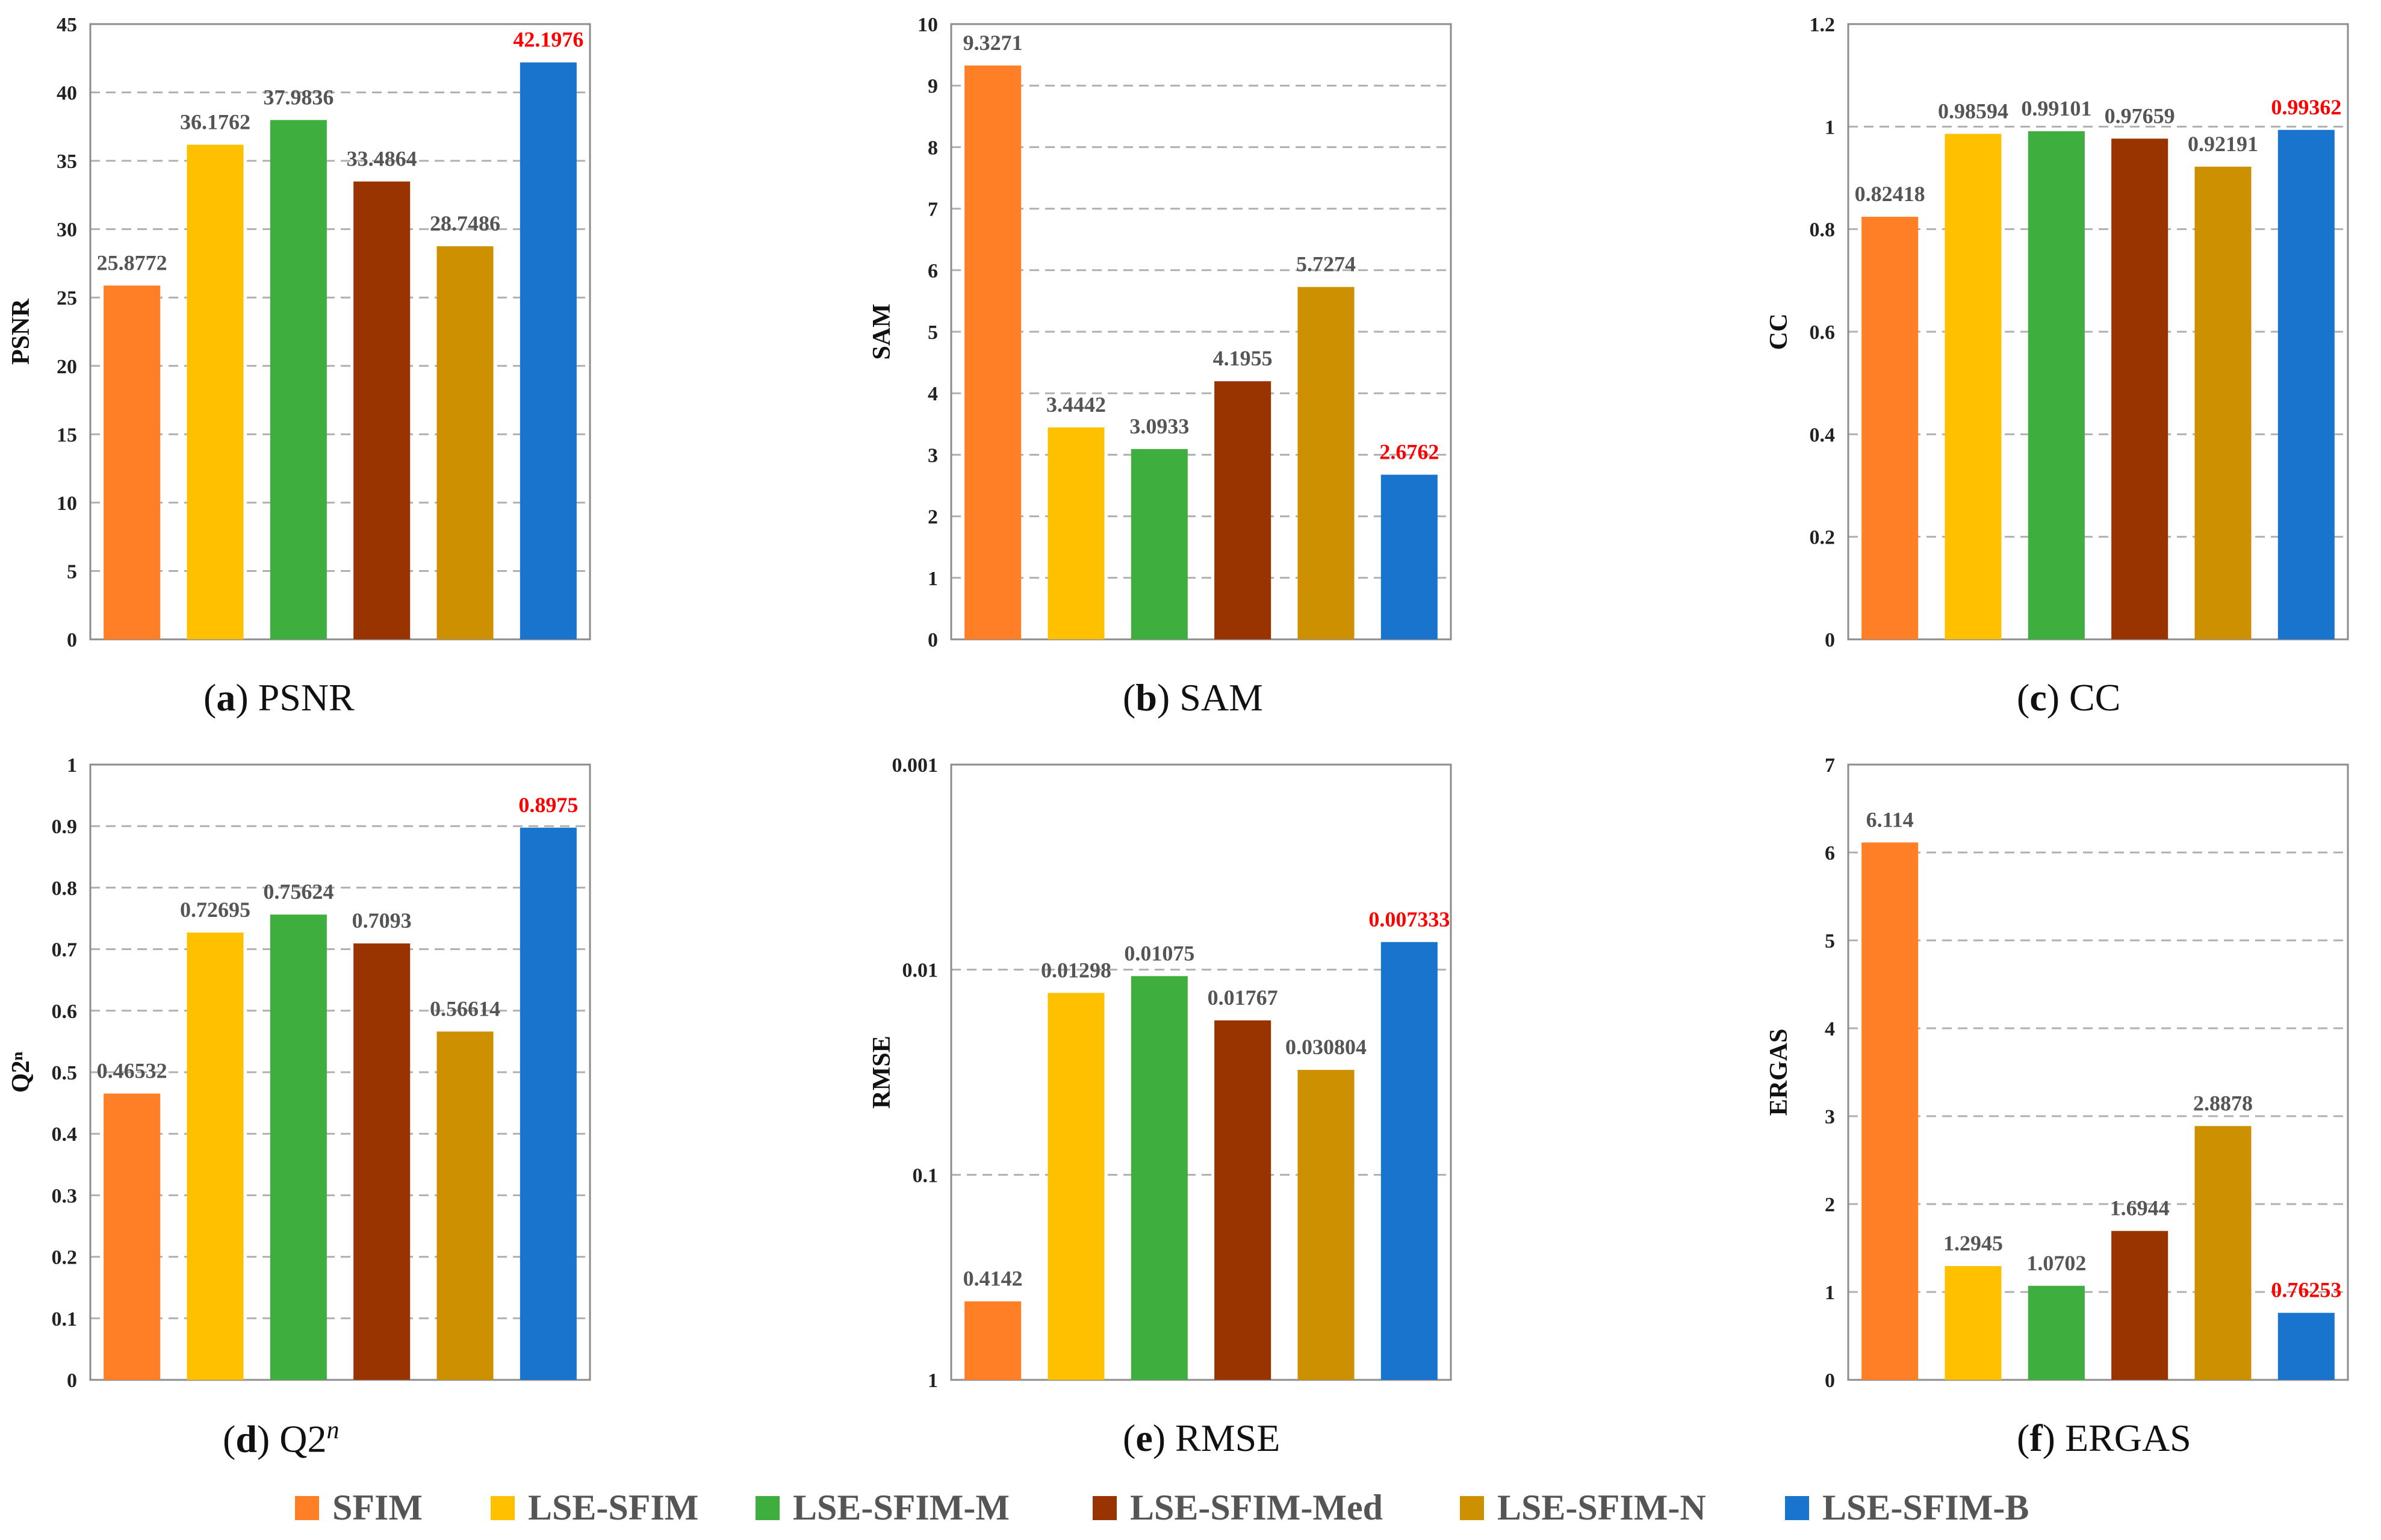  What do you see at coordinates (67, 25) in the screenshot?
I see `tick-label: 45` at bounding box center [67, 25].